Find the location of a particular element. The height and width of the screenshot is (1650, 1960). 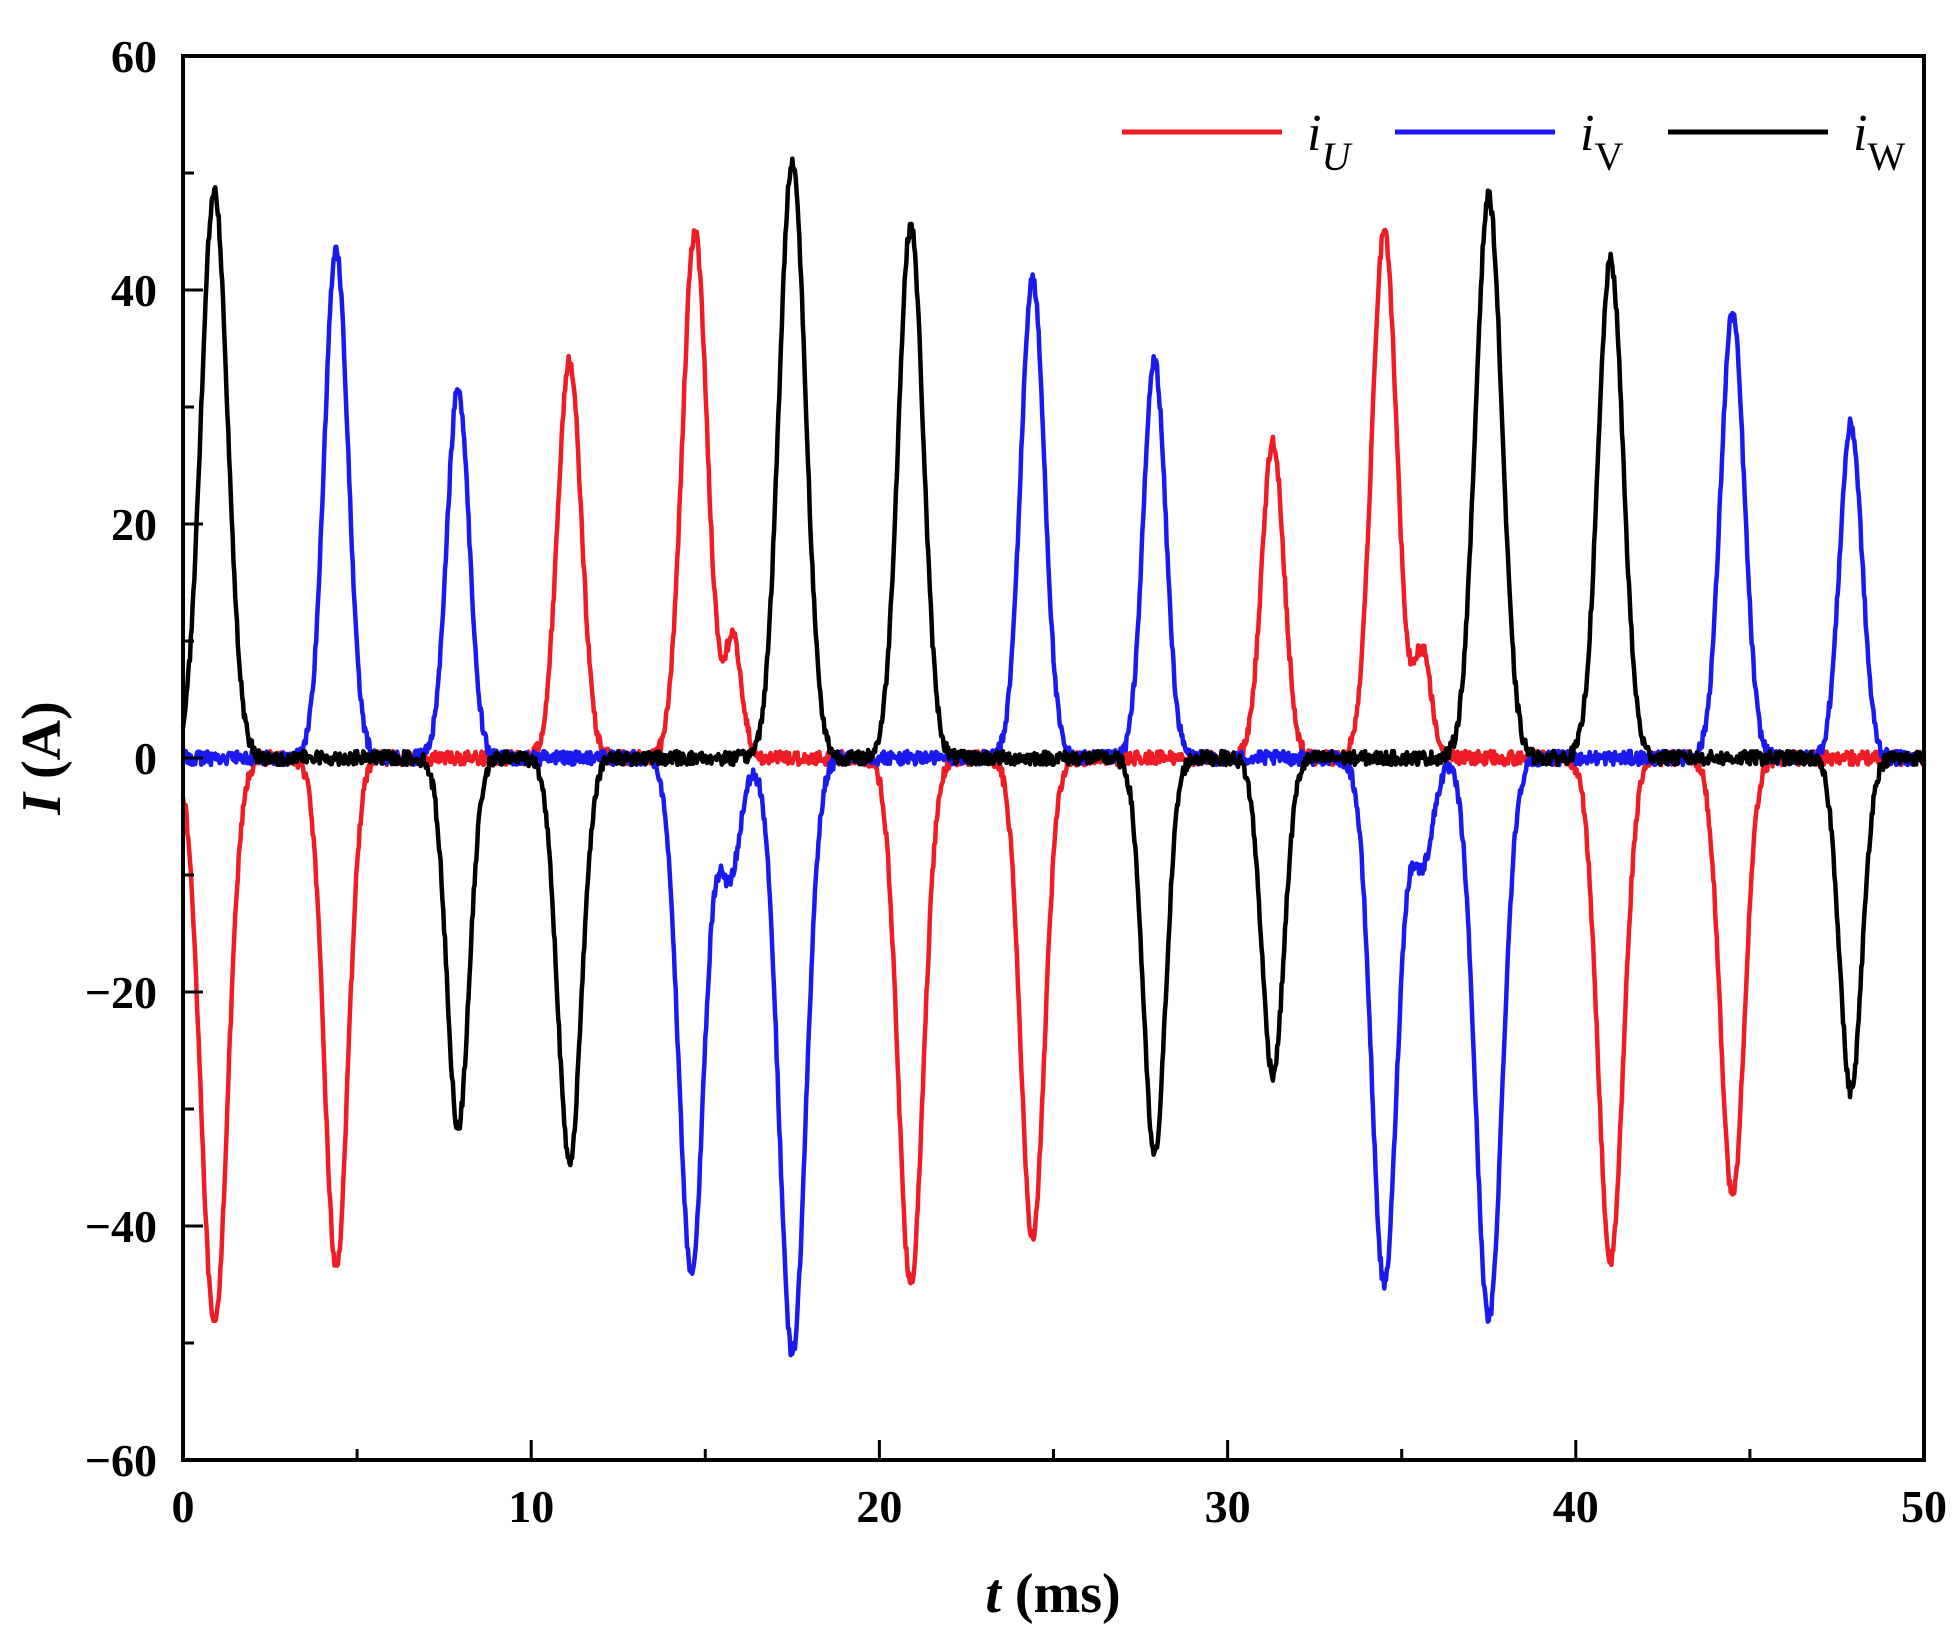

legend-label-iW: iW is located at coordinates (1879, 142).